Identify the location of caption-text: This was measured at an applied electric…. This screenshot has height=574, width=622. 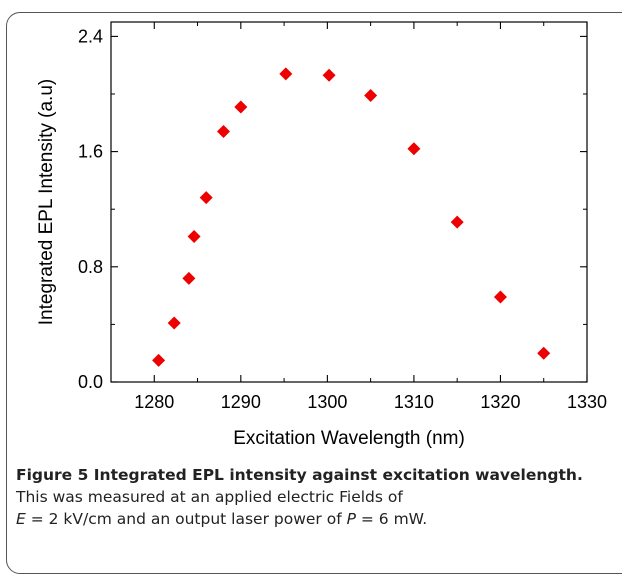
(209, 497).